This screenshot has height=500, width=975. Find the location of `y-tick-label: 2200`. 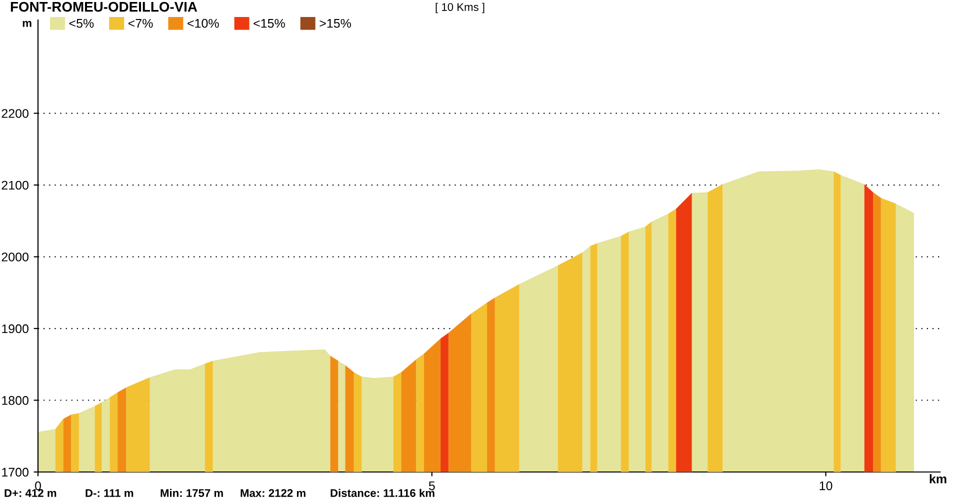

y-tick-label: 2200 is located at coordinates (15, 113).